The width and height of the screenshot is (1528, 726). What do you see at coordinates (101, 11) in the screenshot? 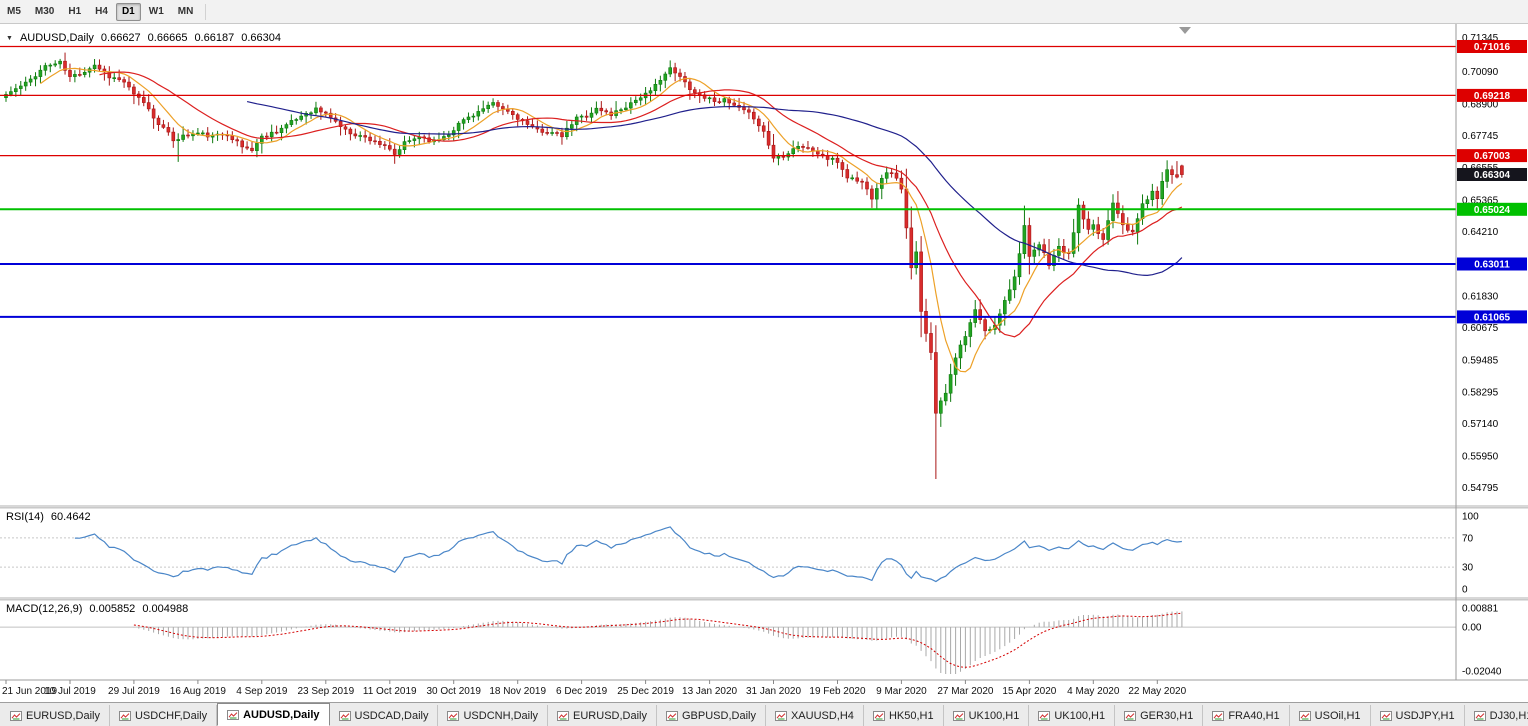
I see `timeframe-button-h4: H4` at bounding box center [101, 11].